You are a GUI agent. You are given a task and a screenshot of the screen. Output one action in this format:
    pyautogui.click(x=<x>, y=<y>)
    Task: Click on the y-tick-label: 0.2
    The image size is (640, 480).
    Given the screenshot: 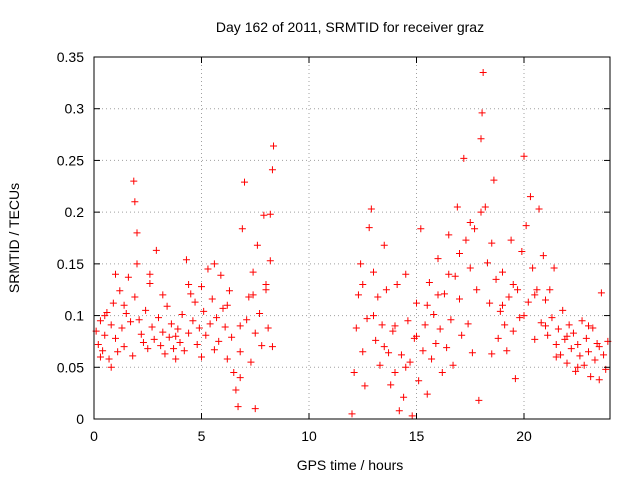 What is the action you would take?
    pyautogui.click(x=75, y=212)
    